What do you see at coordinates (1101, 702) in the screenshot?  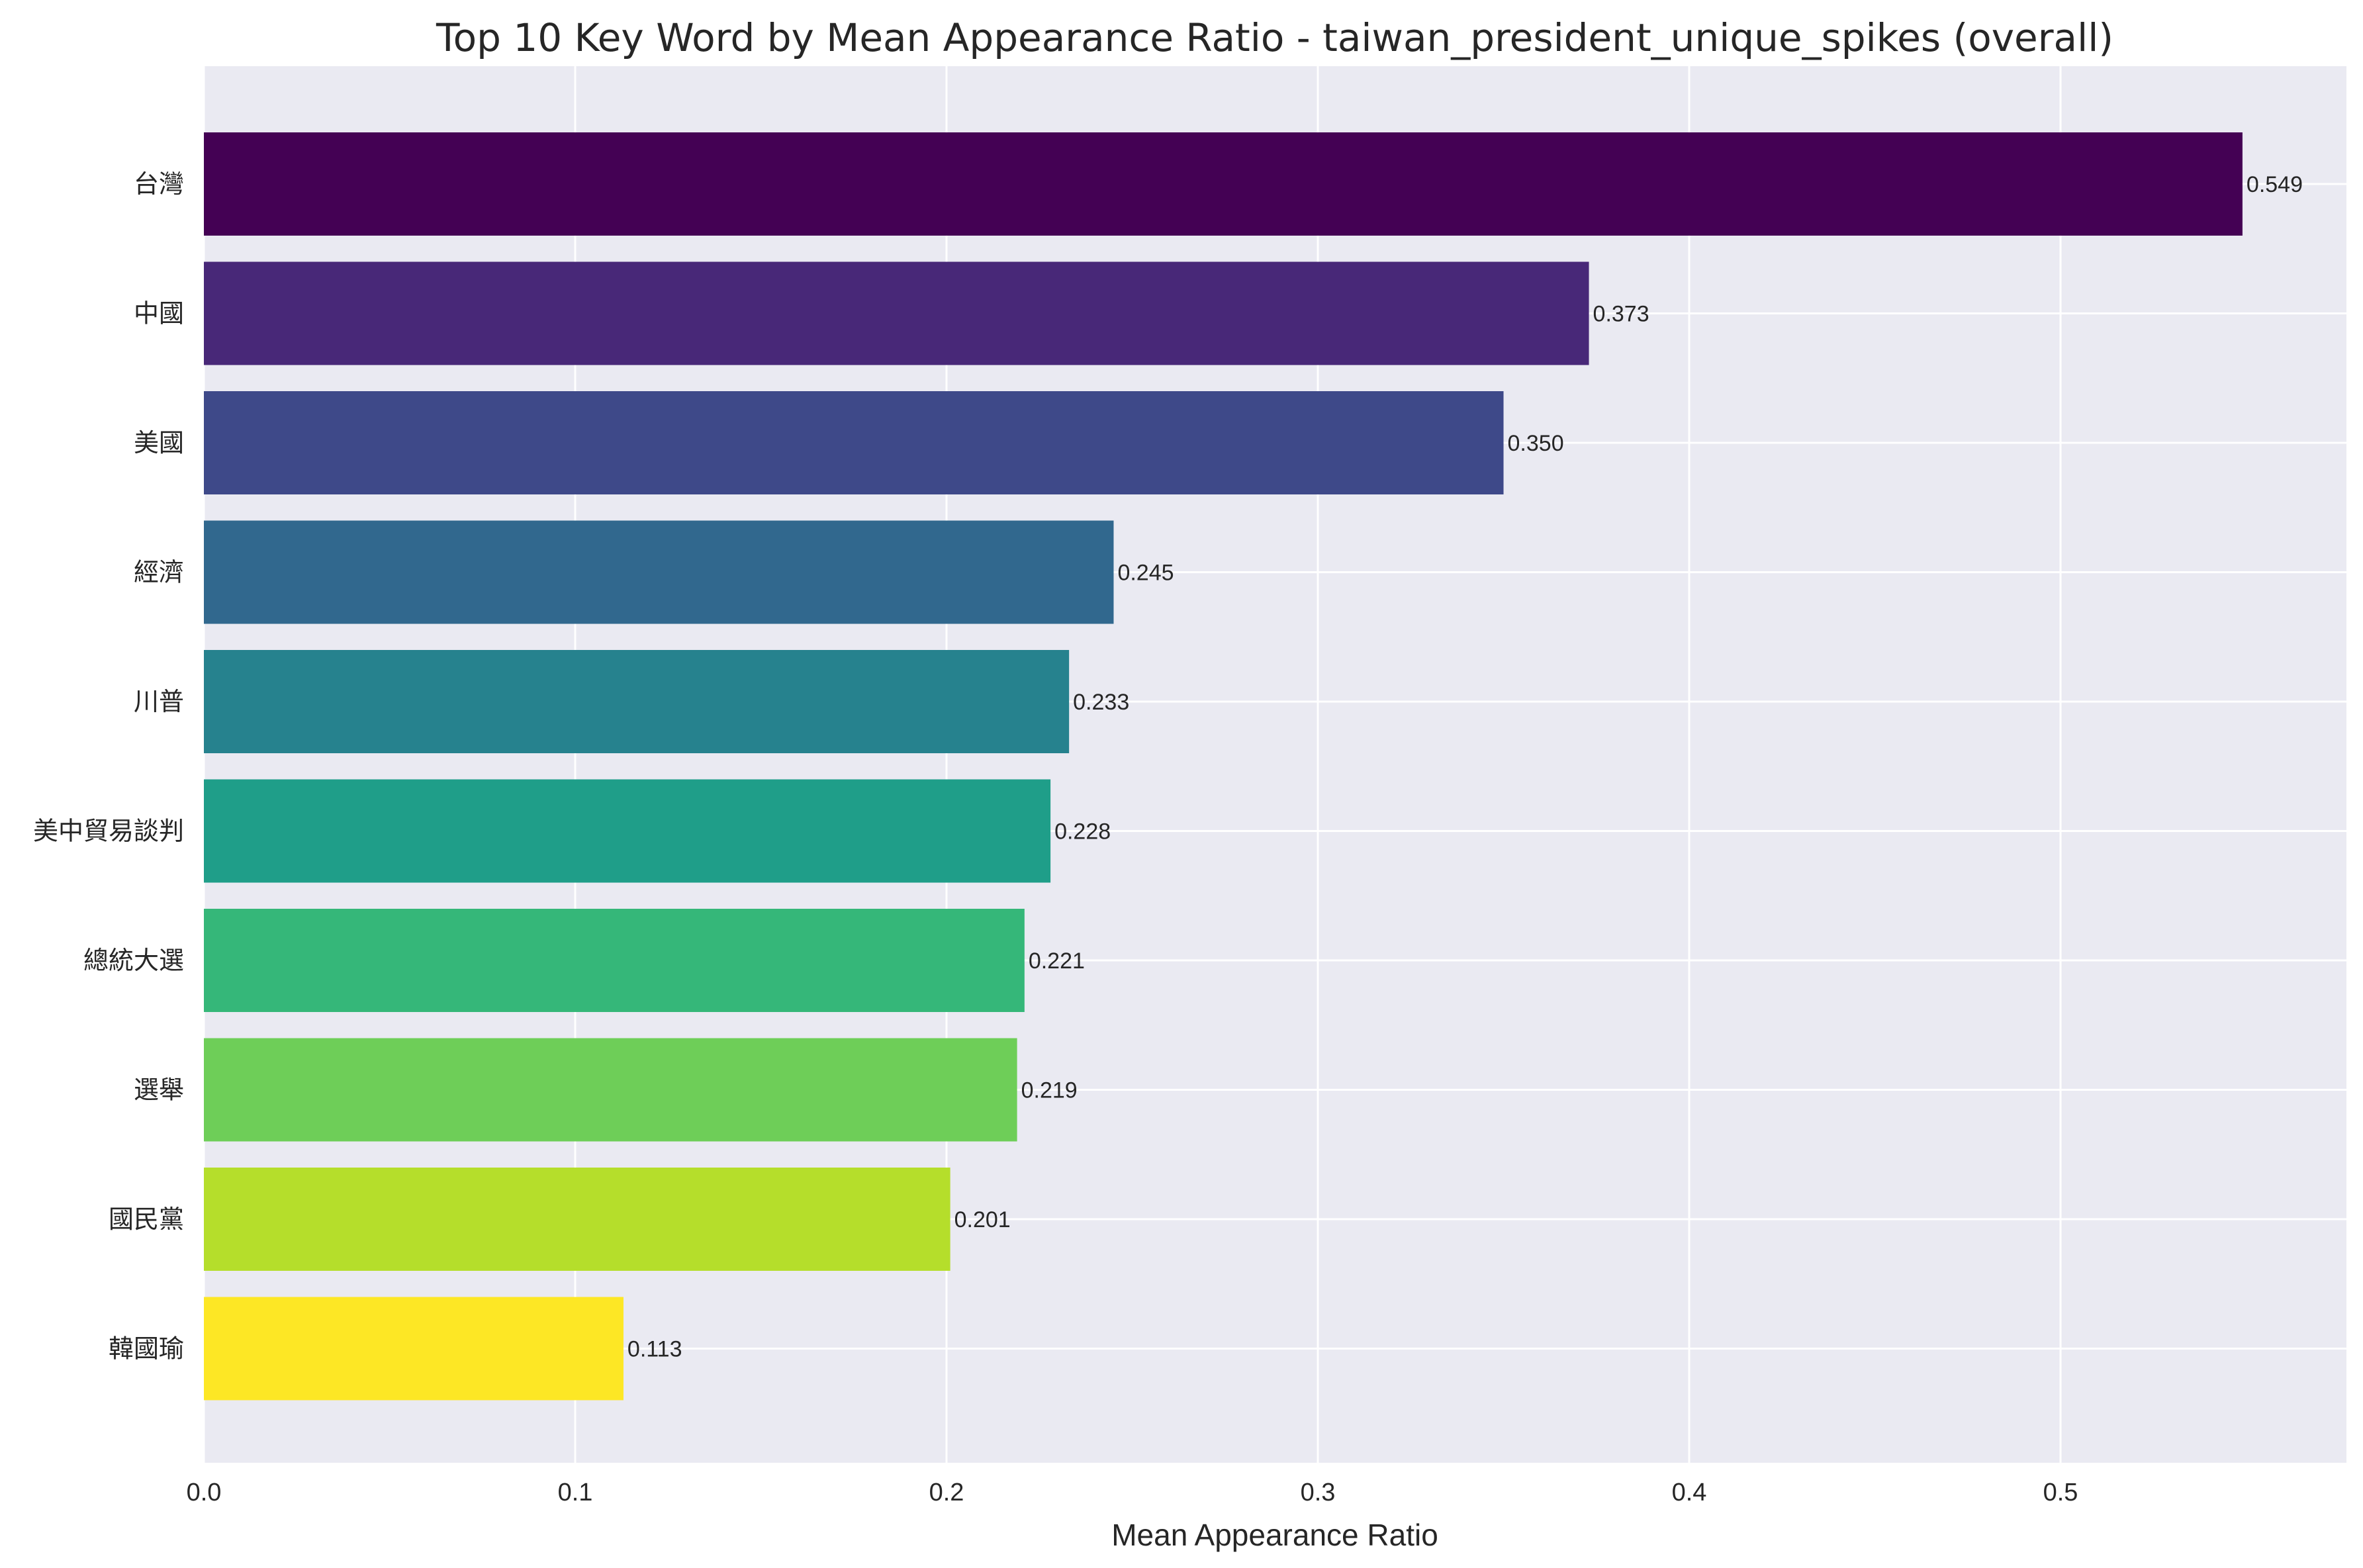 I see `bar-value-label: 0.233` at bounding box center [1101, 702].